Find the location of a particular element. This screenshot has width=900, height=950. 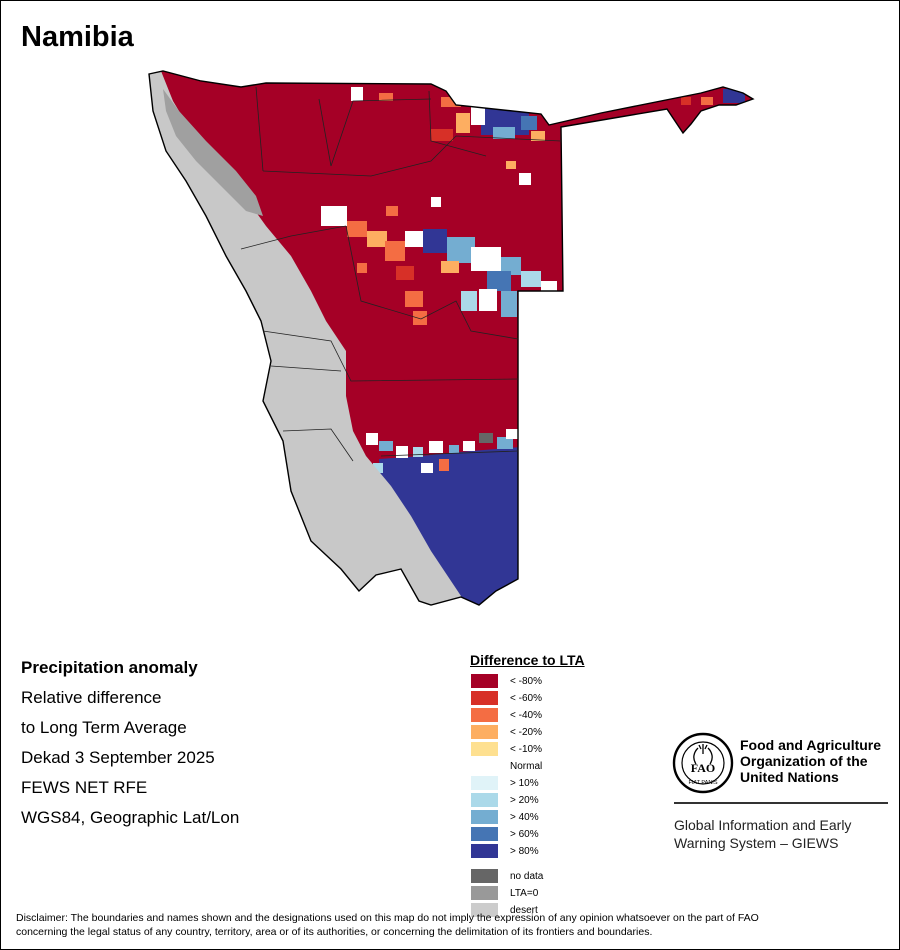

giews-line2: Warning System – GIEWS is located at coordinates (756, 843).